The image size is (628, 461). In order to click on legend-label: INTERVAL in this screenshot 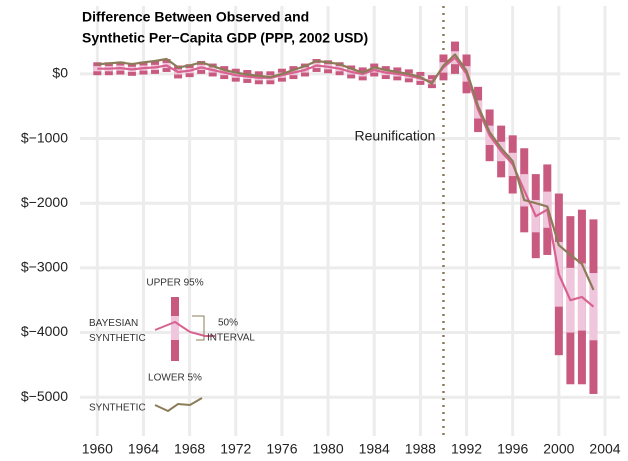, I will do `click(231, 338)`.